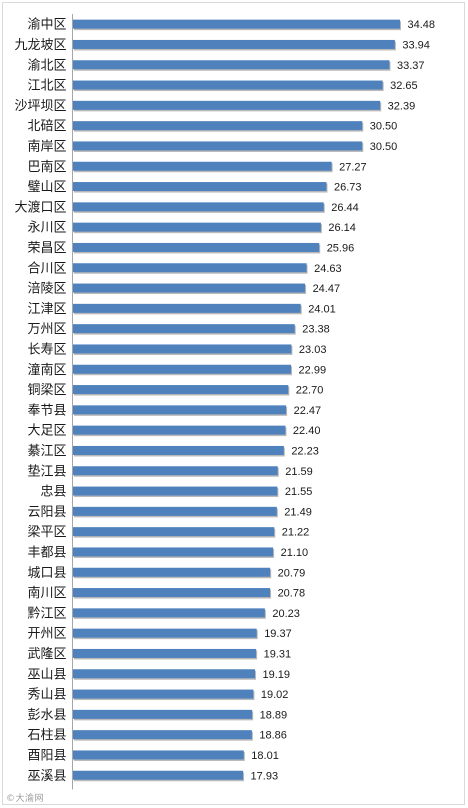 The width and height of the screenshot is (468, 808). What do you see at coordinates (53, 492) in the screenshot?
I see `category-label: 忠县` at bounding box center [53, 492].